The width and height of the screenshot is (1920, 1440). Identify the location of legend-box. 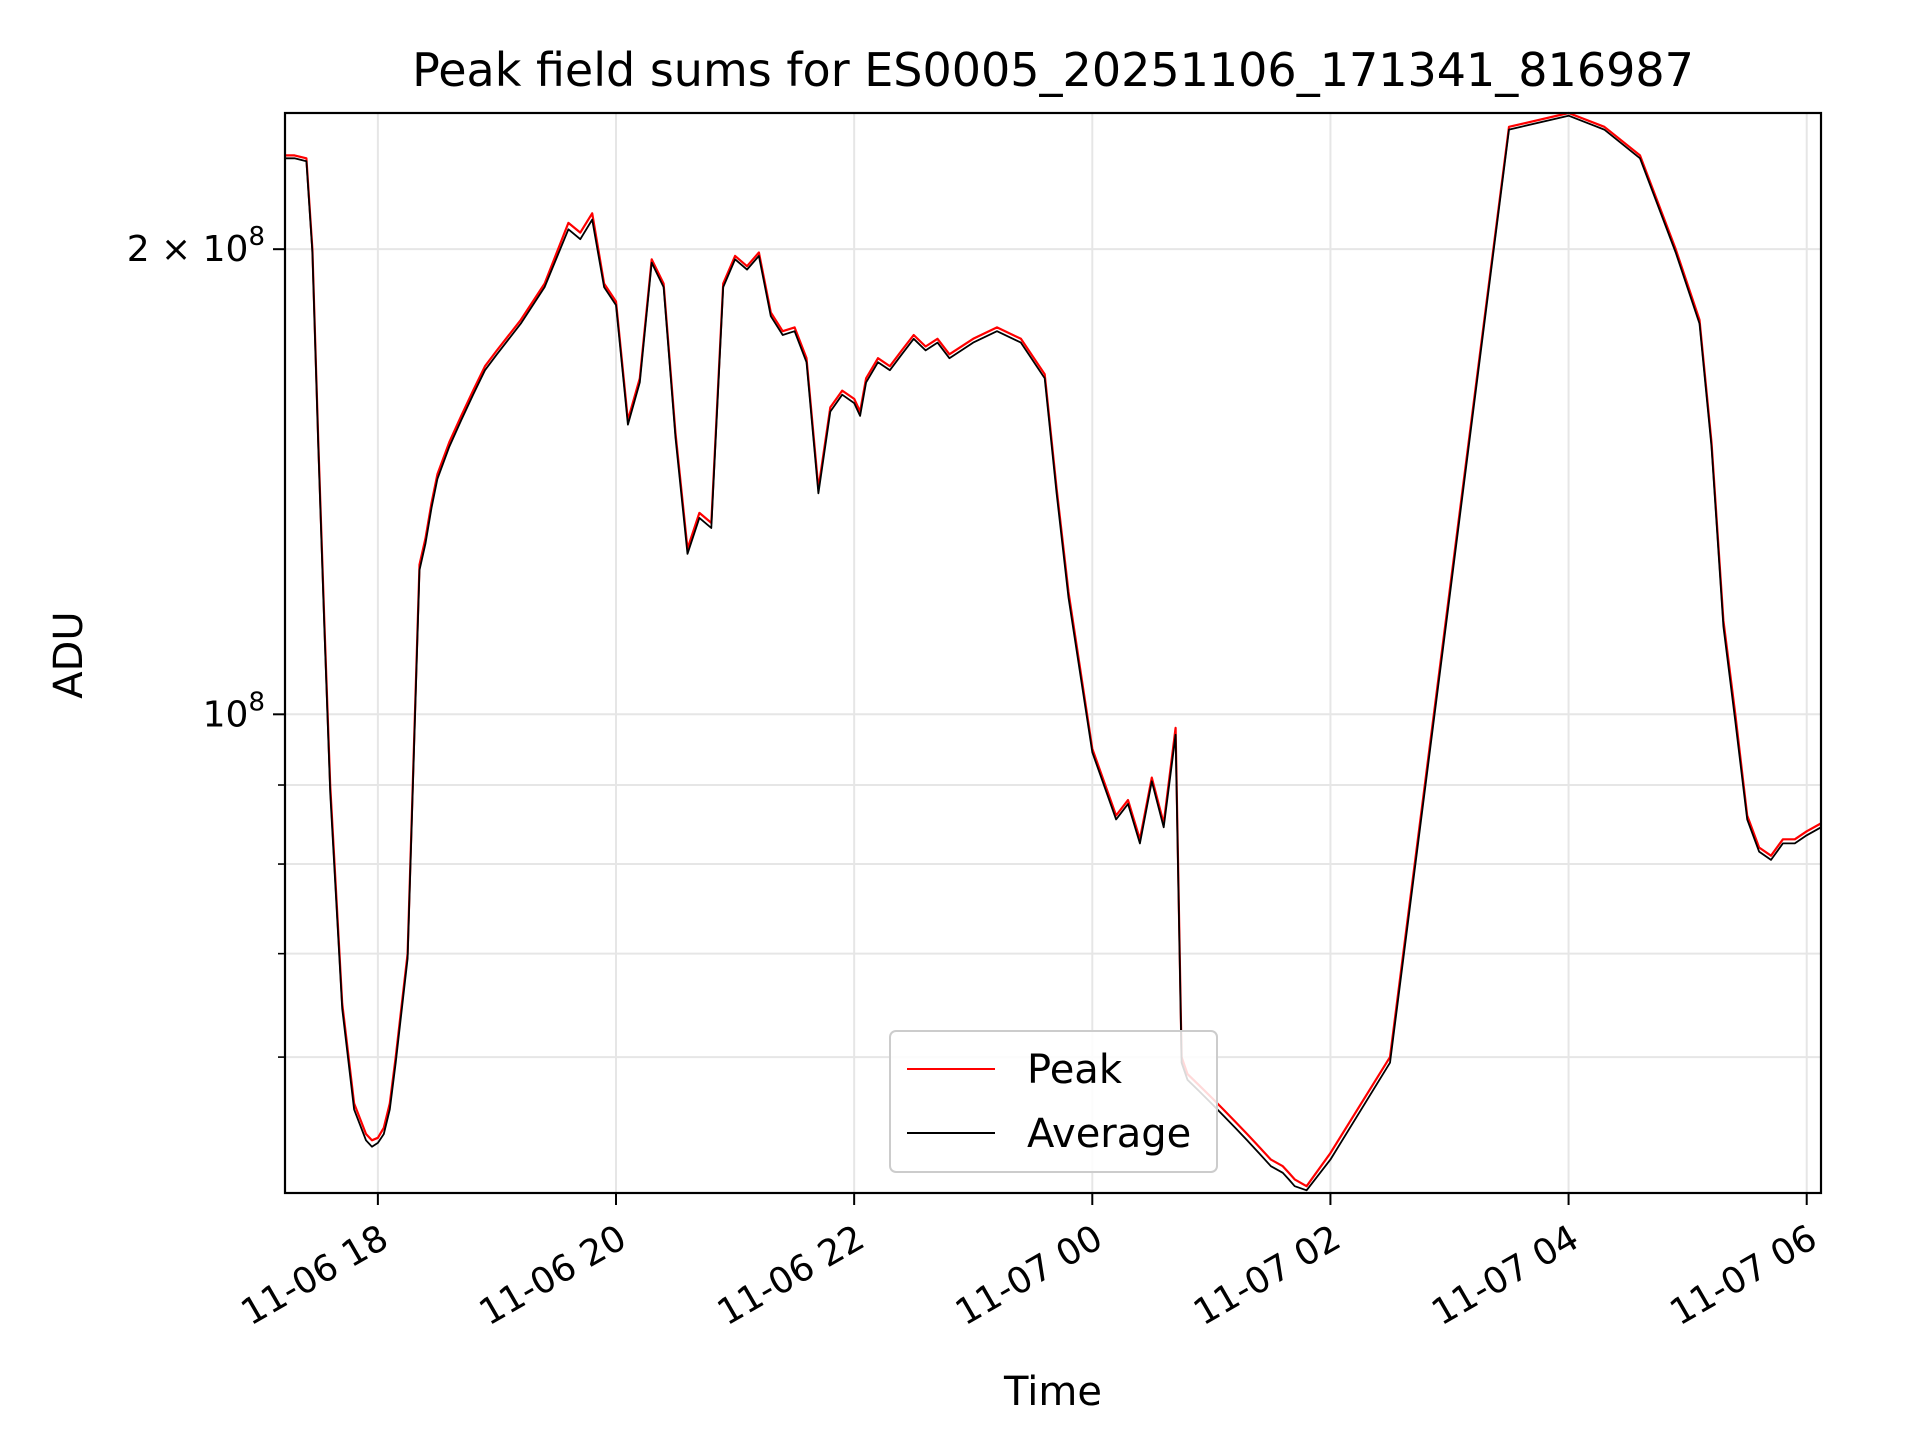
(1053, 1101).